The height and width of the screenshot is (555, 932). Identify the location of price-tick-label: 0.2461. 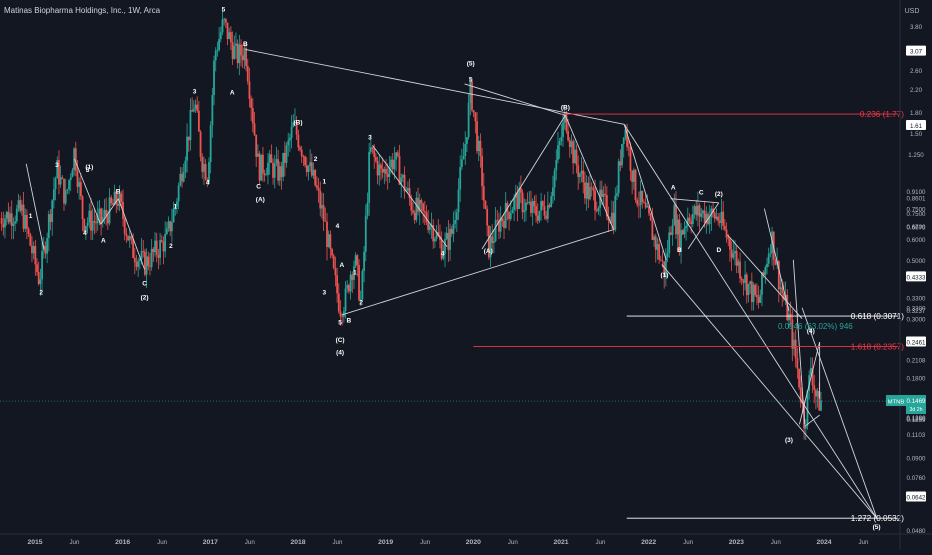
(916, 343).